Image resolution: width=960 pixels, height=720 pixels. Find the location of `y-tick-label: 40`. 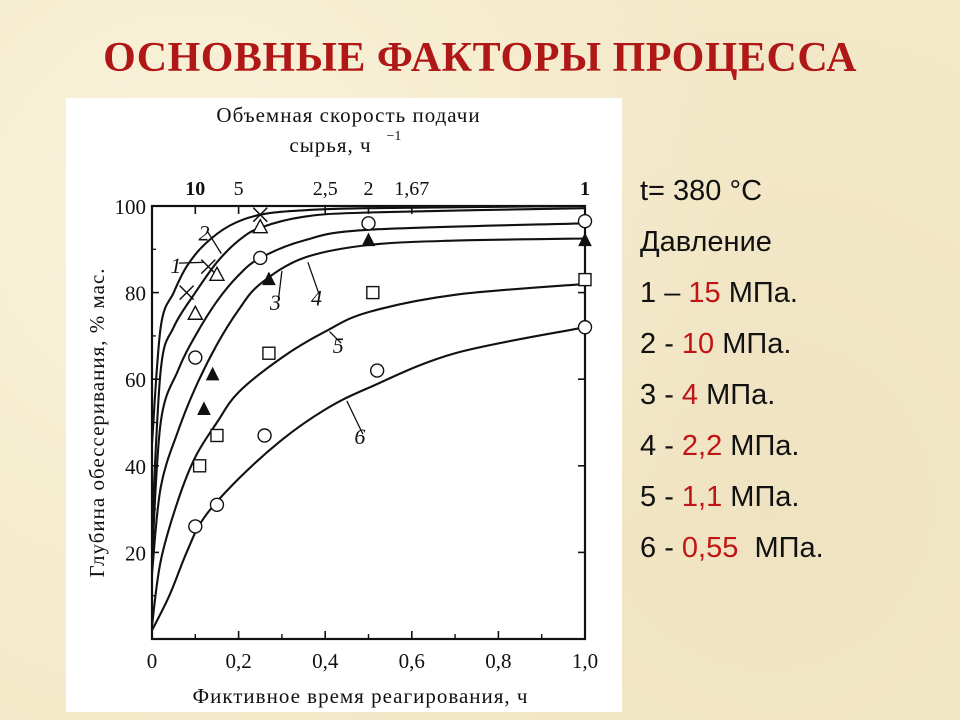

y-tick-label: 40 is located at coordinates (135, 467).